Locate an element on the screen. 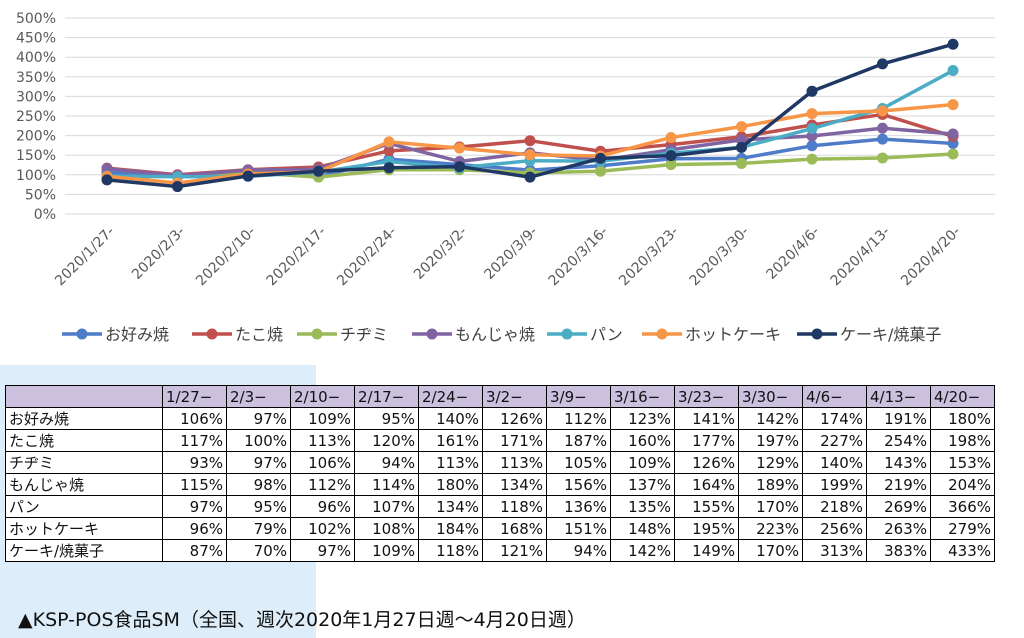 The height and width of the screenshot is (638, 1024). table-cell: 70% is located at coordinates (258, 550).